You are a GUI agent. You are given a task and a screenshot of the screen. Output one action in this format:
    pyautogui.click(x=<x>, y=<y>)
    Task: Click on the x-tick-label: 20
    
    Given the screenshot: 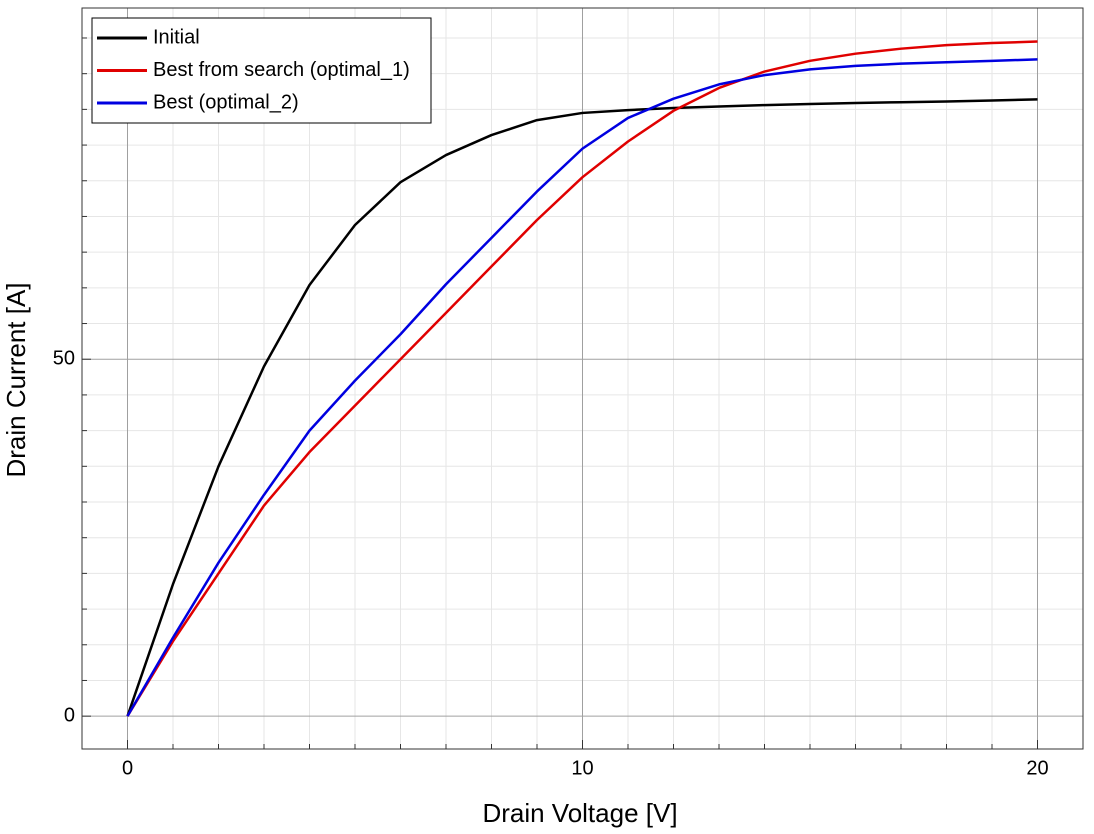 What is the action you would take?
    pyautogui.click(x=1037, y=768)
    